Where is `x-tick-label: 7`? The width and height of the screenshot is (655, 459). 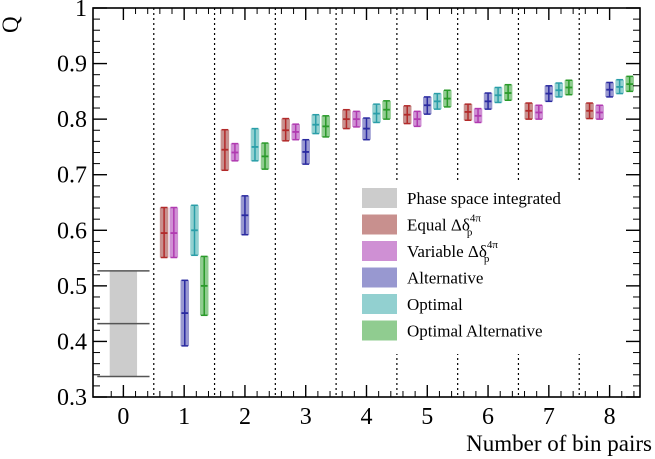 x-tick-label: 7 is located at coordinates (549, 417).